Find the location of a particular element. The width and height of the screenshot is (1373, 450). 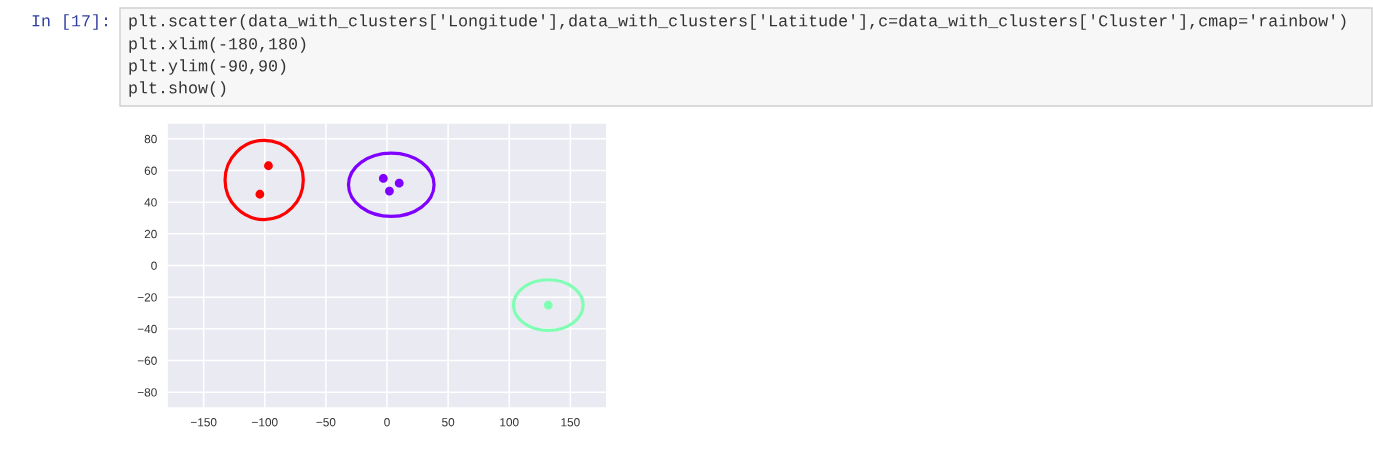

x-tick-label: 50 is located at coordinates (448, 422).